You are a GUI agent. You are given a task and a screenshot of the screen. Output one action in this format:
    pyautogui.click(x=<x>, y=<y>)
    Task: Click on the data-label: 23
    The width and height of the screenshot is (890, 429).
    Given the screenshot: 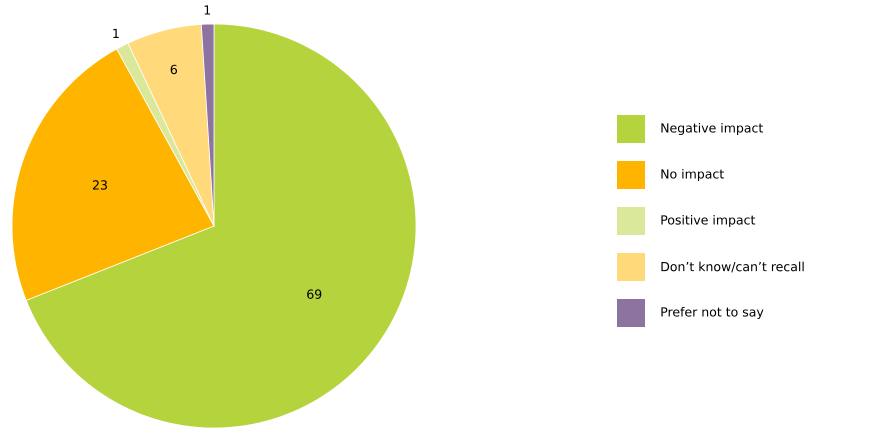 What is the action you would take?
    pyautogui.click(x=99, y=185)
    